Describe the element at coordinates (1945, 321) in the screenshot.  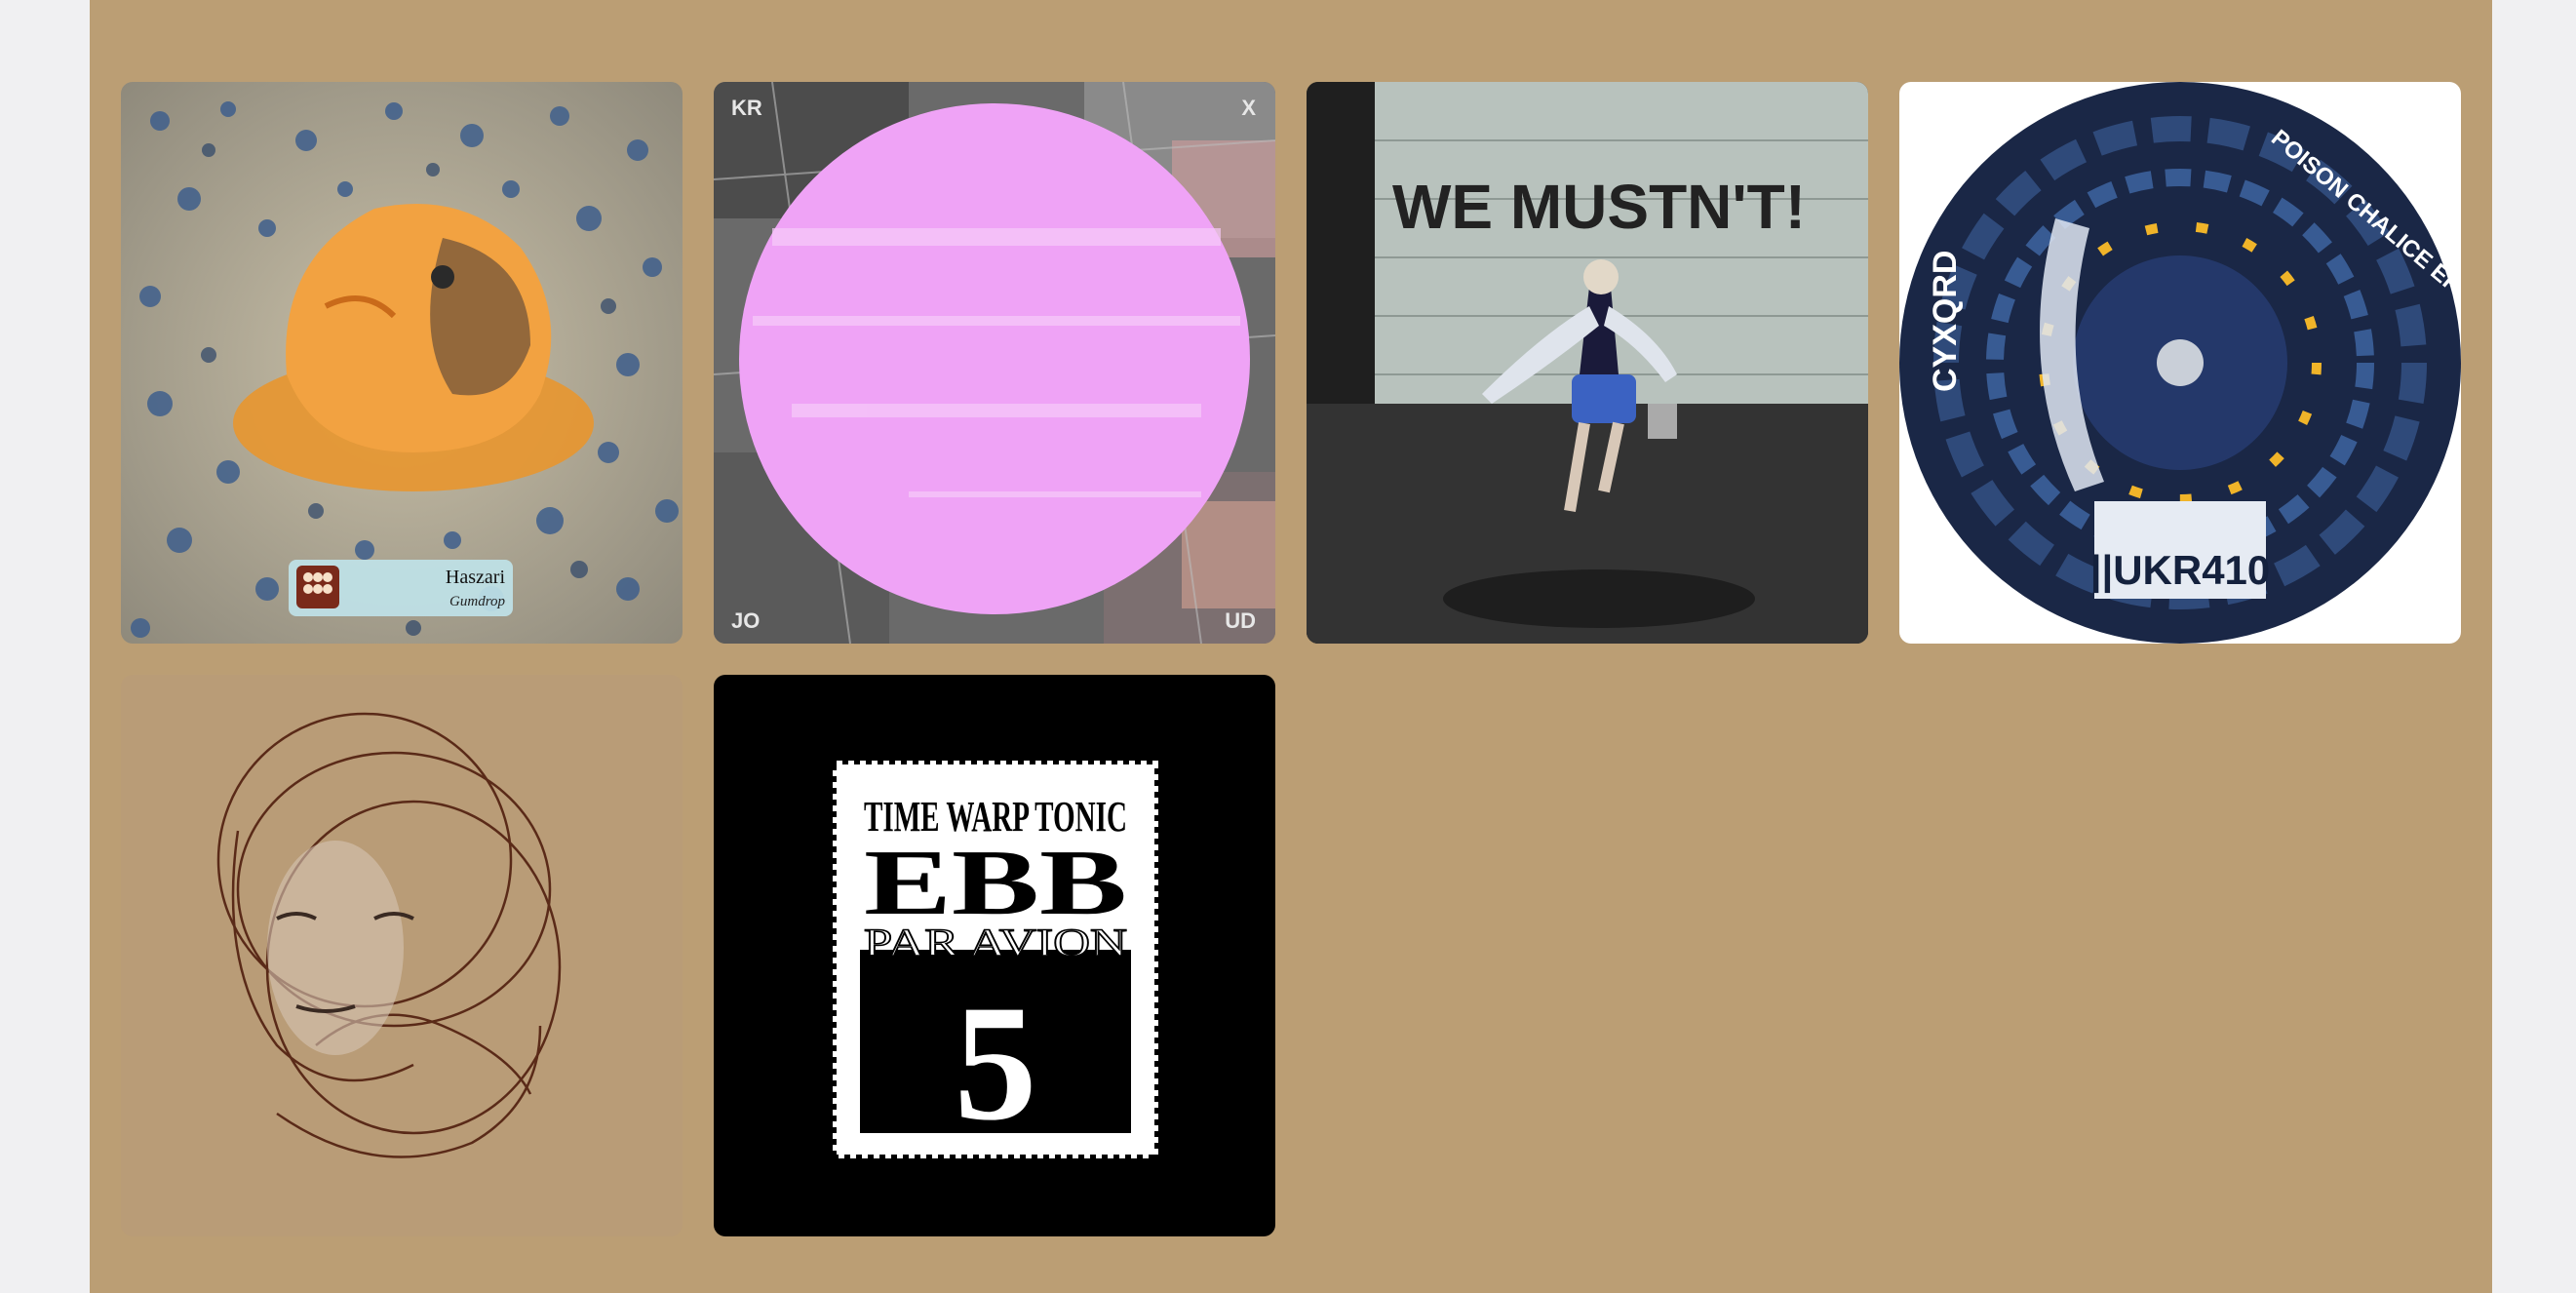
I see `label-artist-name: CYXQRD` at that location.